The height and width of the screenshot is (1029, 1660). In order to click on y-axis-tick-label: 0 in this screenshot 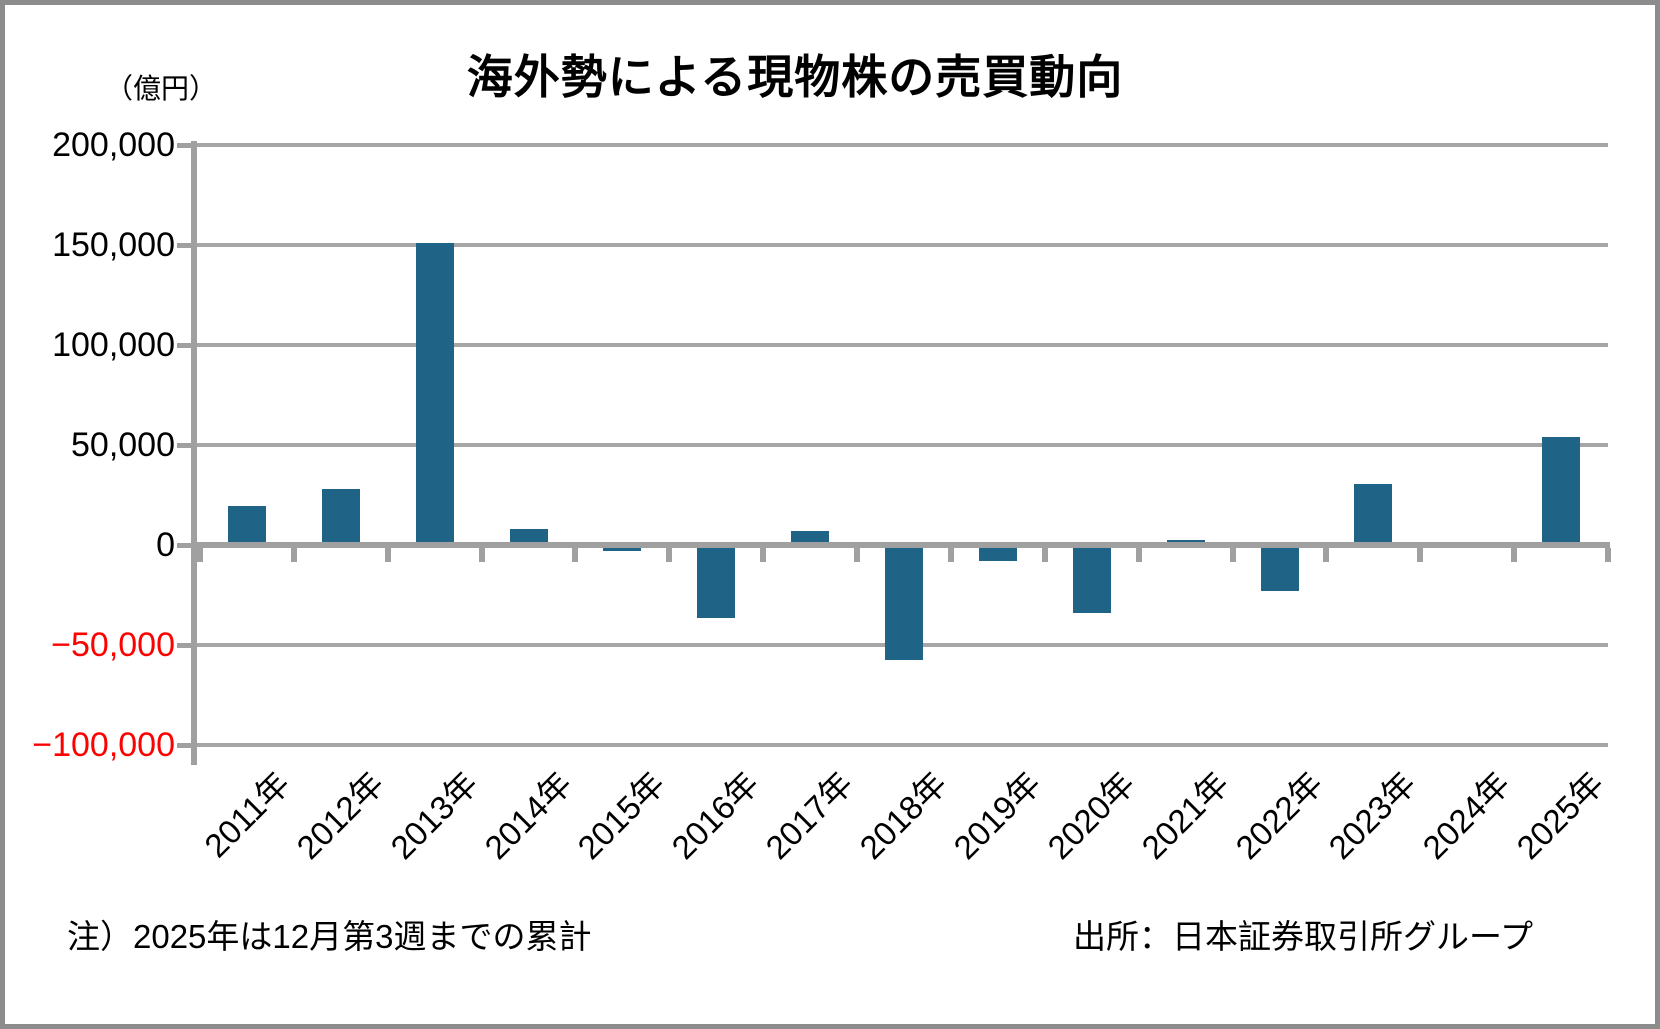, I will do `click(165, 545)`.